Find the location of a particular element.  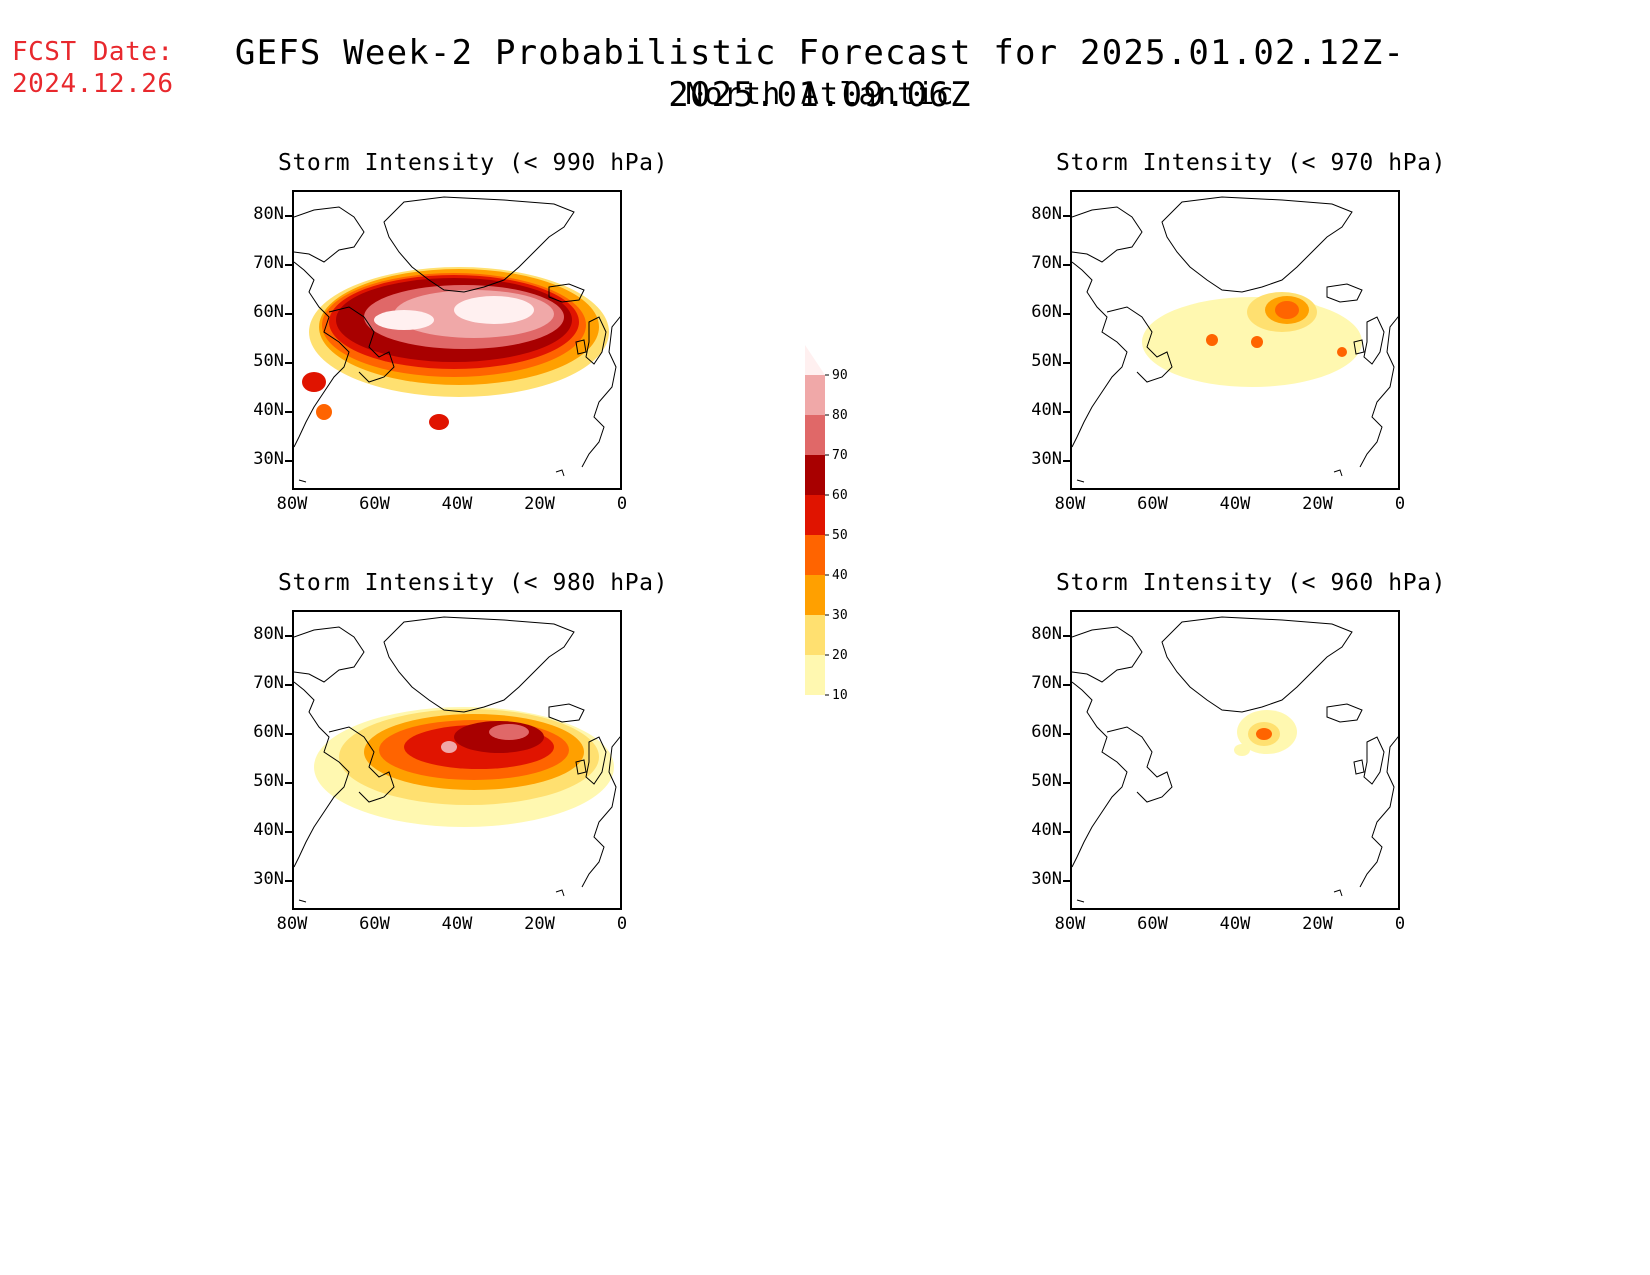

fcst-date-value: 2024.12.26 is located at coordinates (93, 84).